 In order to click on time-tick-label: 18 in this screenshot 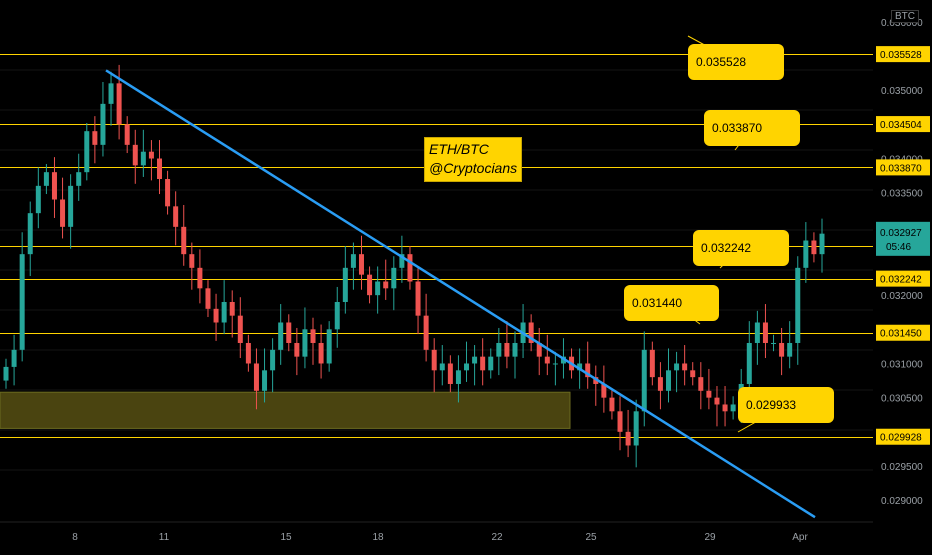, I will do `click(378, 537)`.